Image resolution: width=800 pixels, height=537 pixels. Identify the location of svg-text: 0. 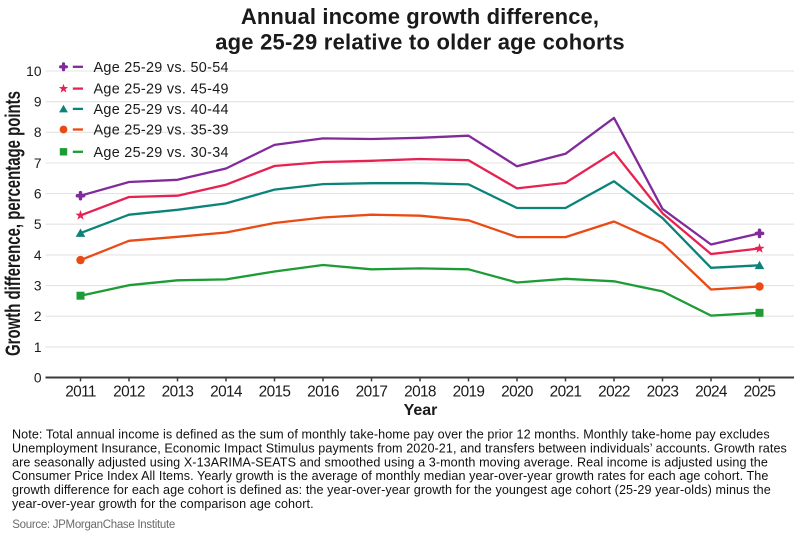
(38, 377).